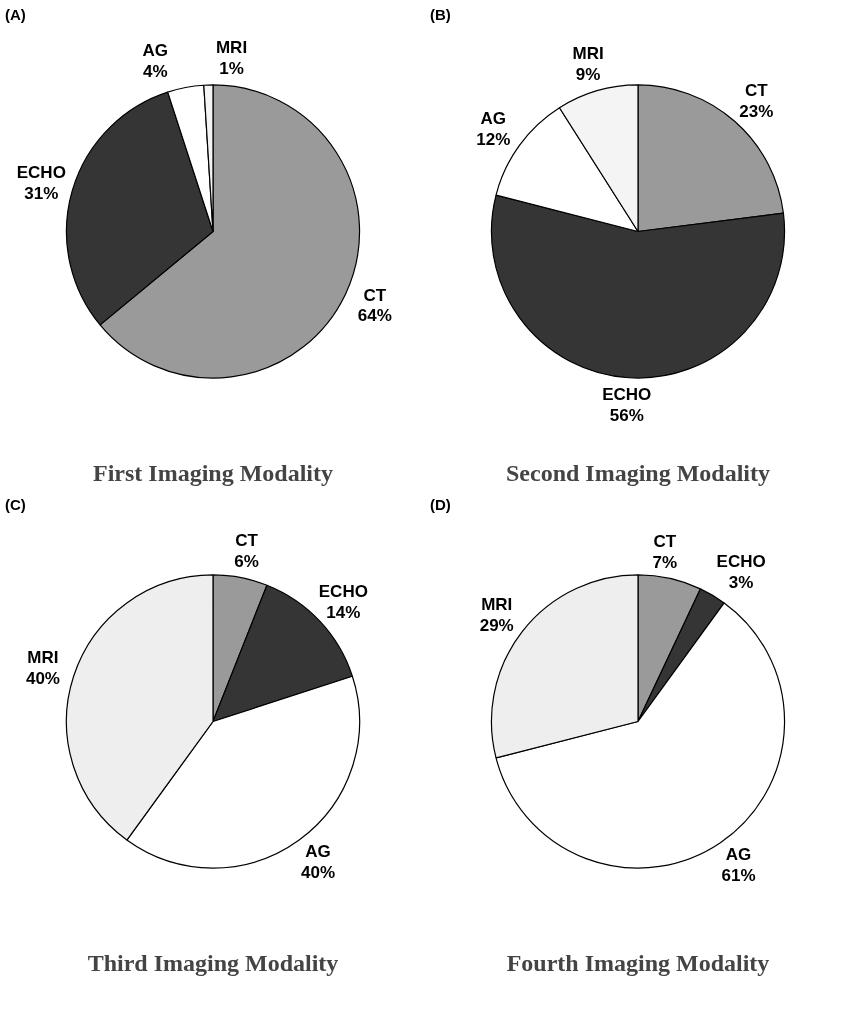 This screenshot has height=1029, width=859. Describe the element at coordinates (440, 15) in the screenshot. I see `text: (B)` at that location.